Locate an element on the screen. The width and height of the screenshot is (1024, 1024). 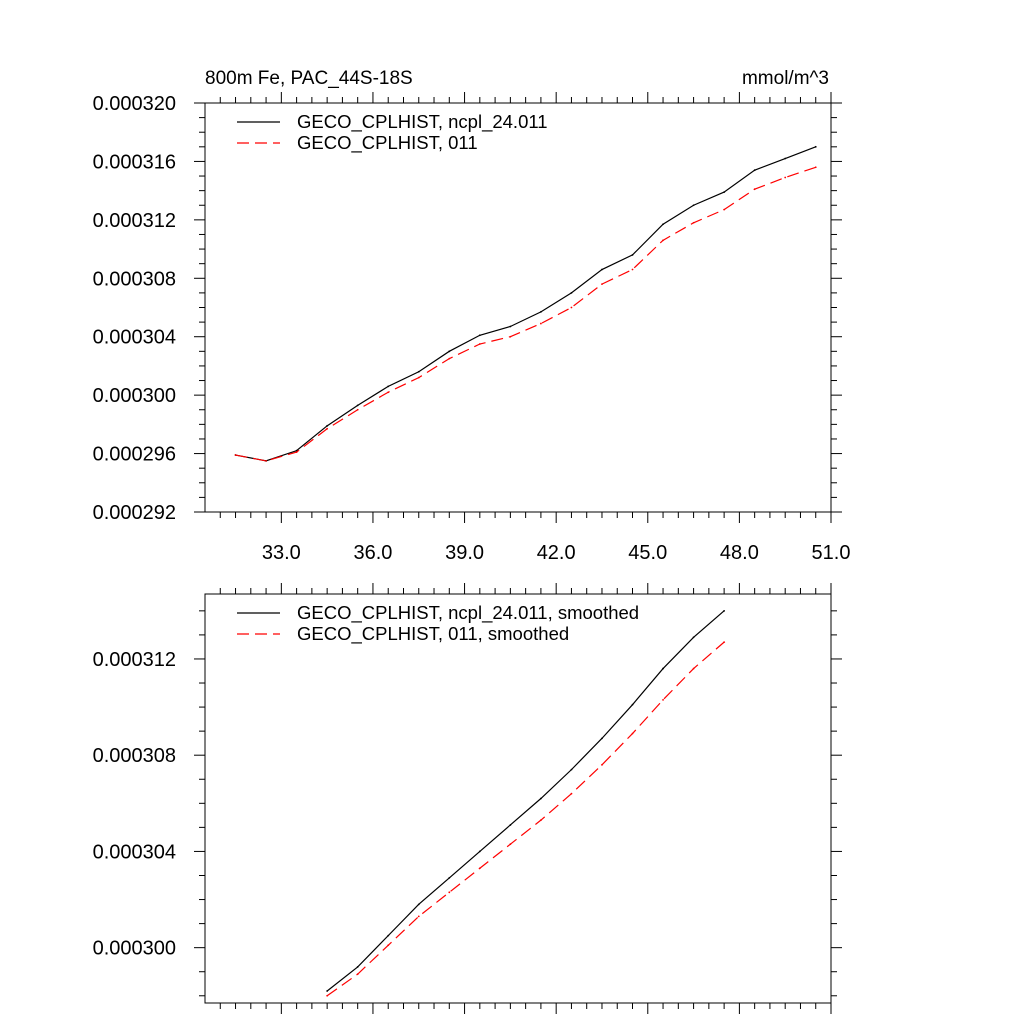
y-tick-label: 0.000316 is located at coordinates (134, 162).